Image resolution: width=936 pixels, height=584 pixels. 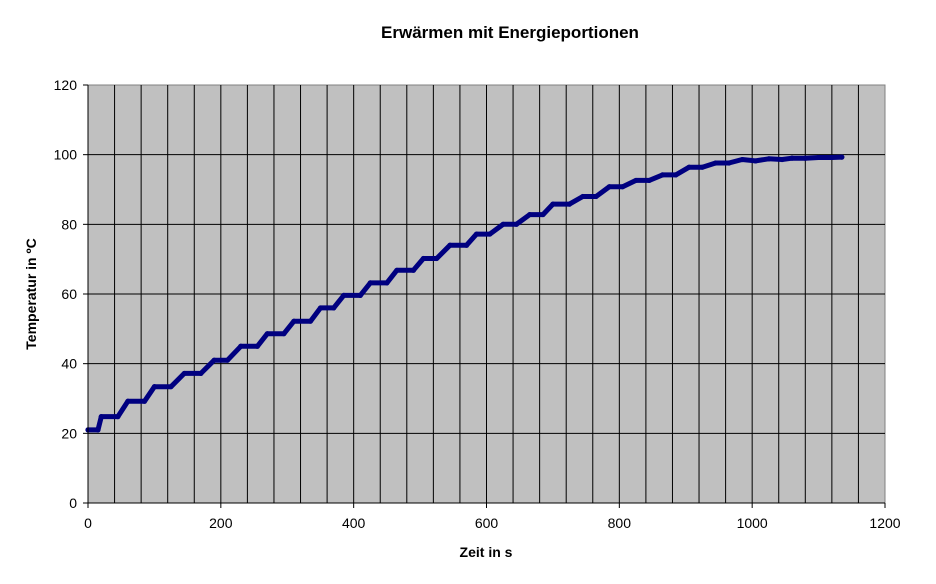 I want to click on x-tick-label: 1200, so click(x=884, y=523).